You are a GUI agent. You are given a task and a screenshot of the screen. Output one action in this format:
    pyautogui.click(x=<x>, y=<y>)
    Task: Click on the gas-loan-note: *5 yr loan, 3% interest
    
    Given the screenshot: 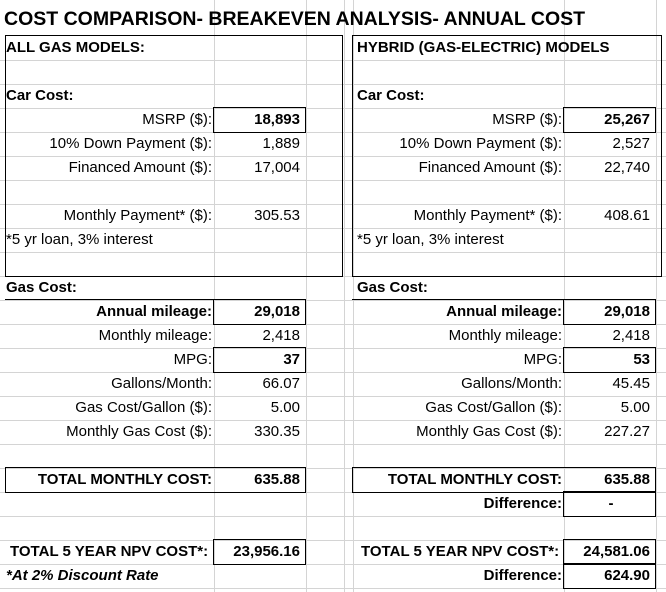 What is the action you would take?
    pyautogui.click(x=79, y=239)
    